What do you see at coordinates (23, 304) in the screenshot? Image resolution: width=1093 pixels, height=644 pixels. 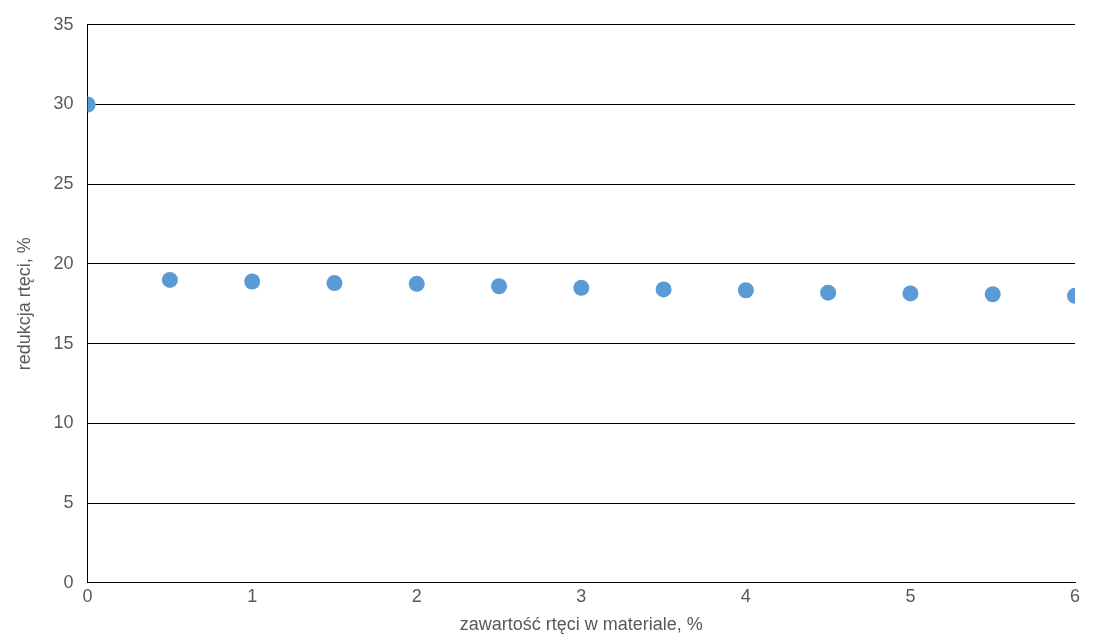 I see `y-axis-title: redukcja rtęci, %` at bounding box center [23, 304].